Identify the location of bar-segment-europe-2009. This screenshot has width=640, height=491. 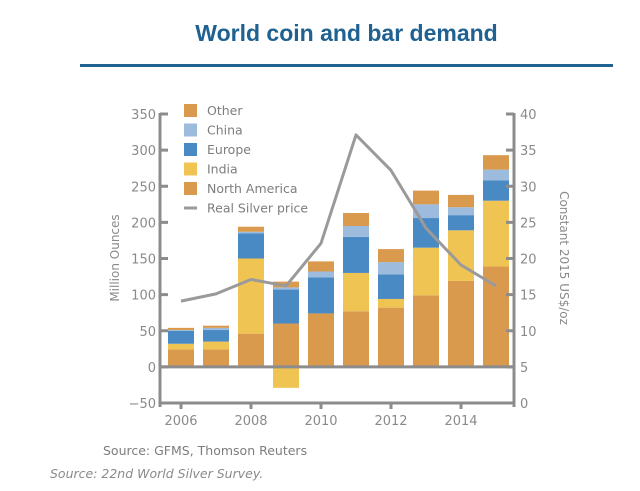
(286, 306).